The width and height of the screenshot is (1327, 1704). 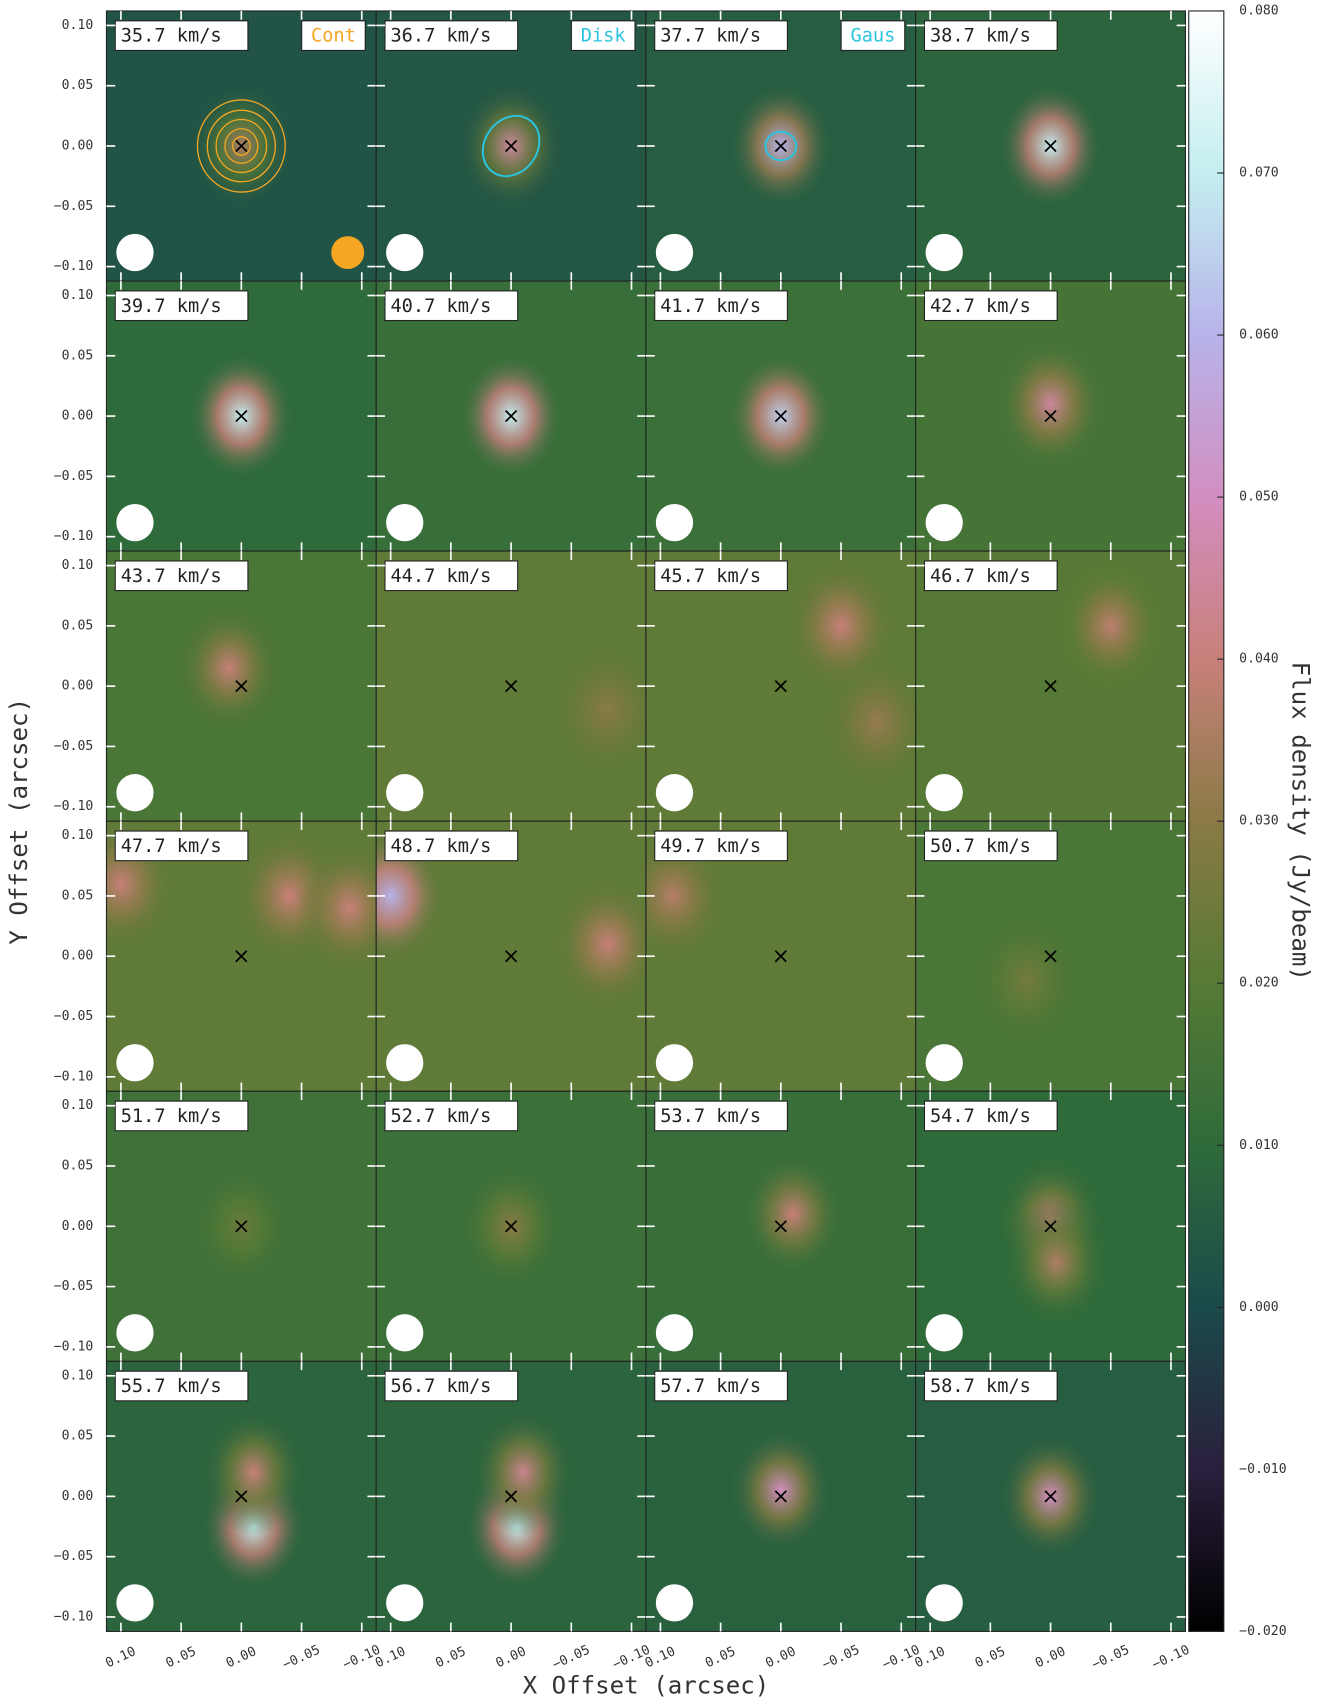 What do you see at coordinates (1263, 1631) in the screenshot?
I see `colorbar-tick-label: −0.020` at bounding box center [1263, 1631].